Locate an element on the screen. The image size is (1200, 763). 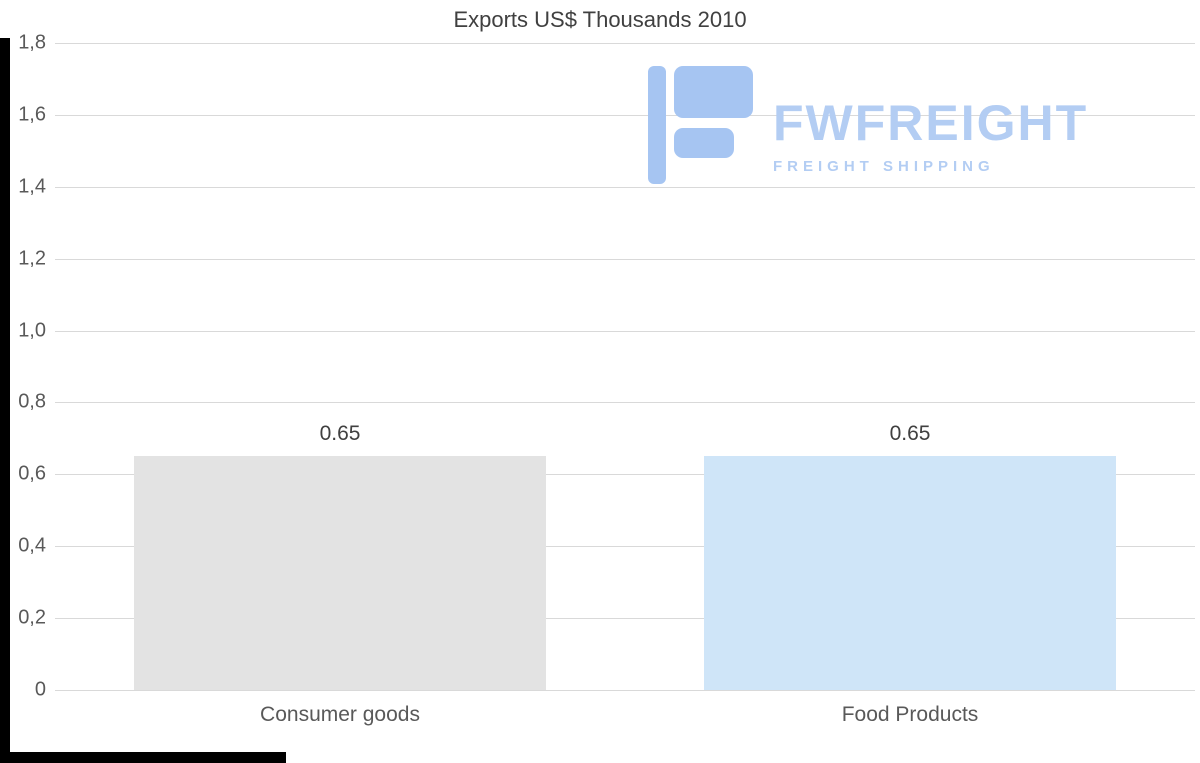
y-axis-tick-label: 0,4 is located at coordinates (32, 545).